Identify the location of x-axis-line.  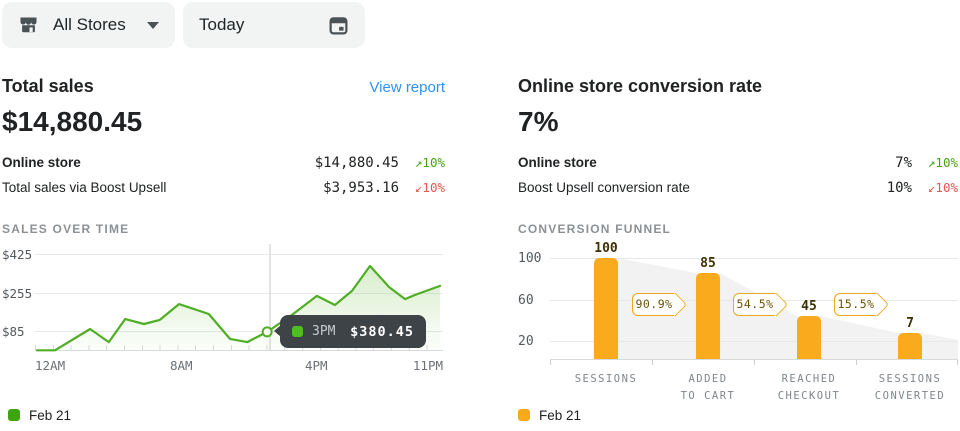
(754, 359).